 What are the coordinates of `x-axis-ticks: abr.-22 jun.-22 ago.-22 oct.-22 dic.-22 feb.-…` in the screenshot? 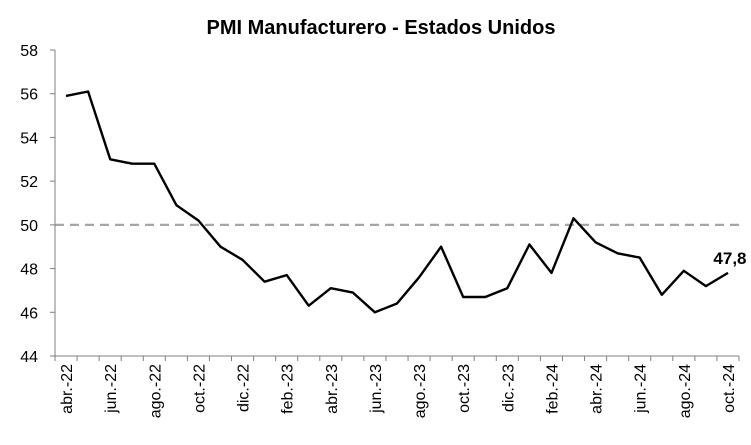 It's located at (398, 391).